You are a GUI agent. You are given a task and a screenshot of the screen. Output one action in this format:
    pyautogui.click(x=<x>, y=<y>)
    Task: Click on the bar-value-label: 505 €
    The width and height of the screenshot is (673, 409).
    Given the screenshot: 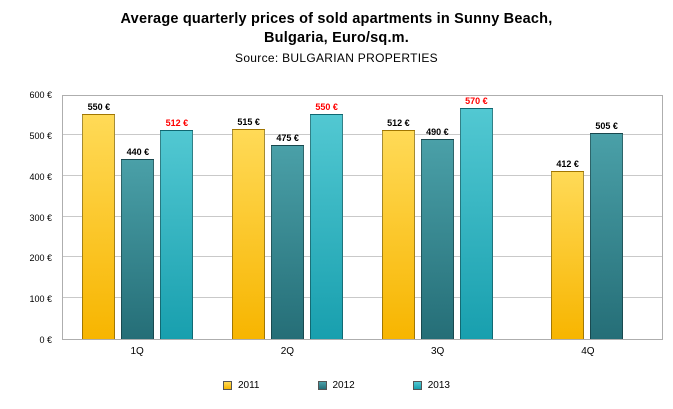 What is the action you would take?
    pyautogui.click(x=606, y=125)
    